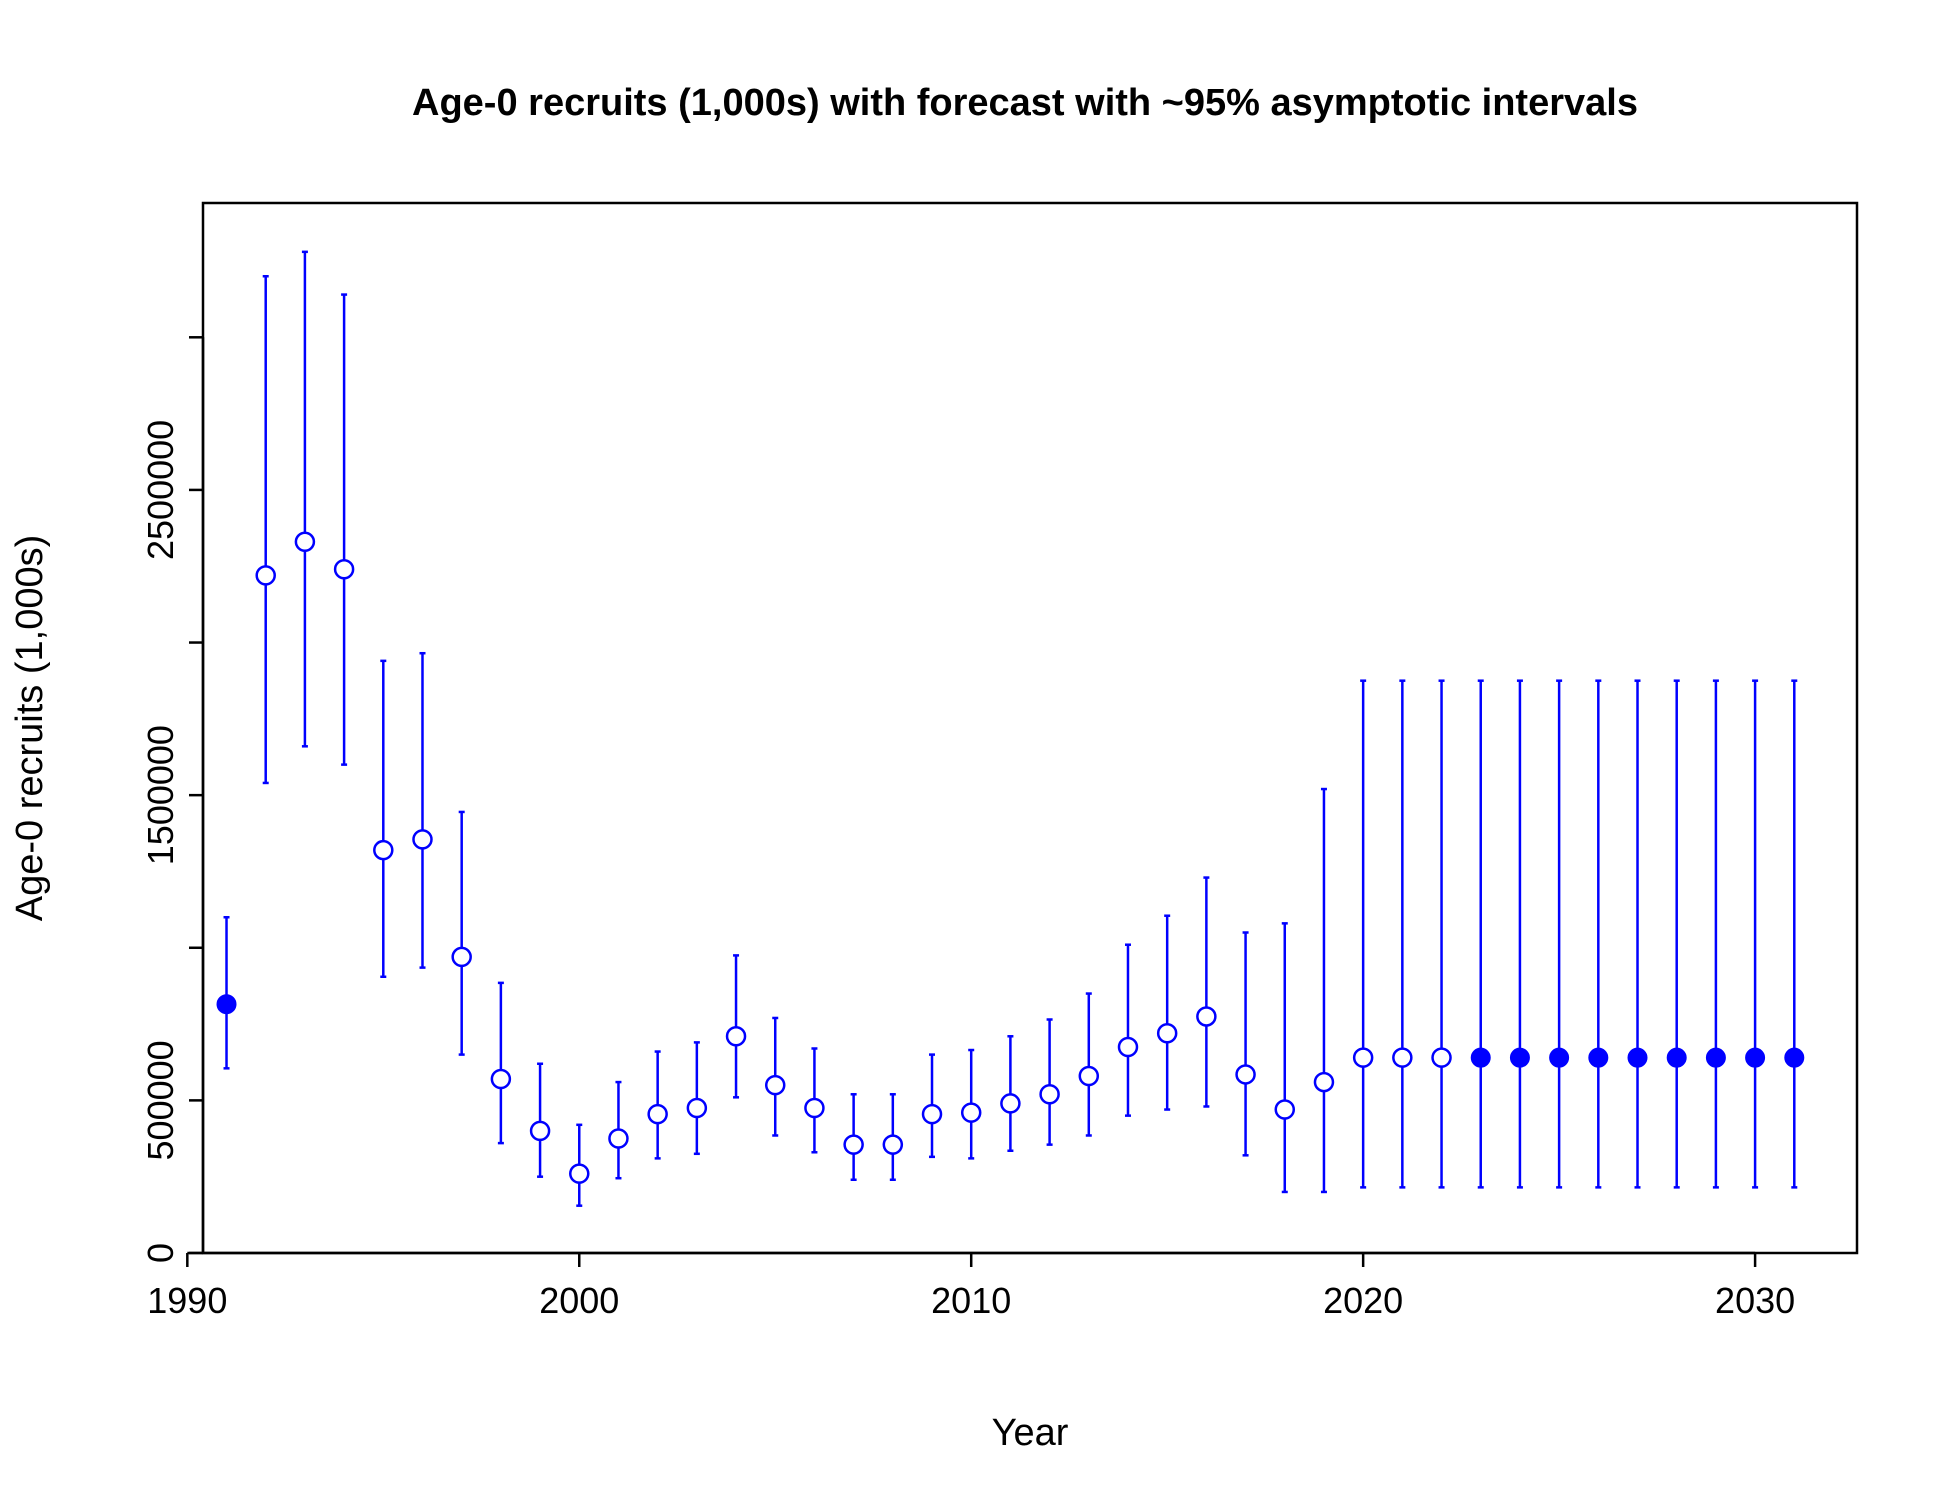 This screenshot has width=1950, height=1500. I want to click on x-tick-label: 2020, so click(1363, 1300).